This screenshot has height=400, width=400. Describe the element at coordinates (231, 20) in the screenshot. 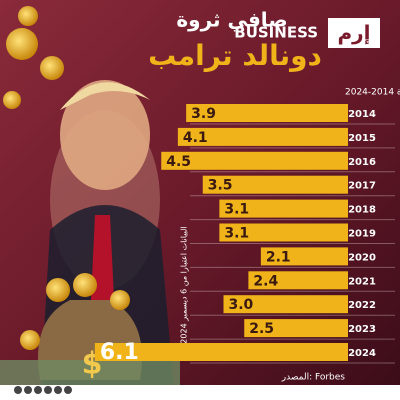

I see `title-line: صافي ثروة` at that location.